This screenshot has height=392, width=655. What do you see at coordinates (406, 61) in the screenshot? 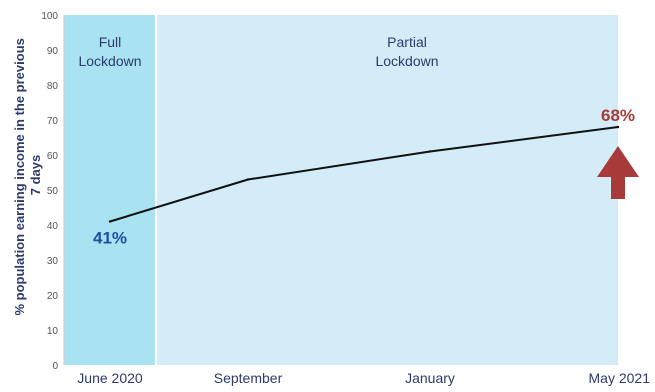
I see `region-partial-label-line2: Lockdown` at bounding box center [406, 61].